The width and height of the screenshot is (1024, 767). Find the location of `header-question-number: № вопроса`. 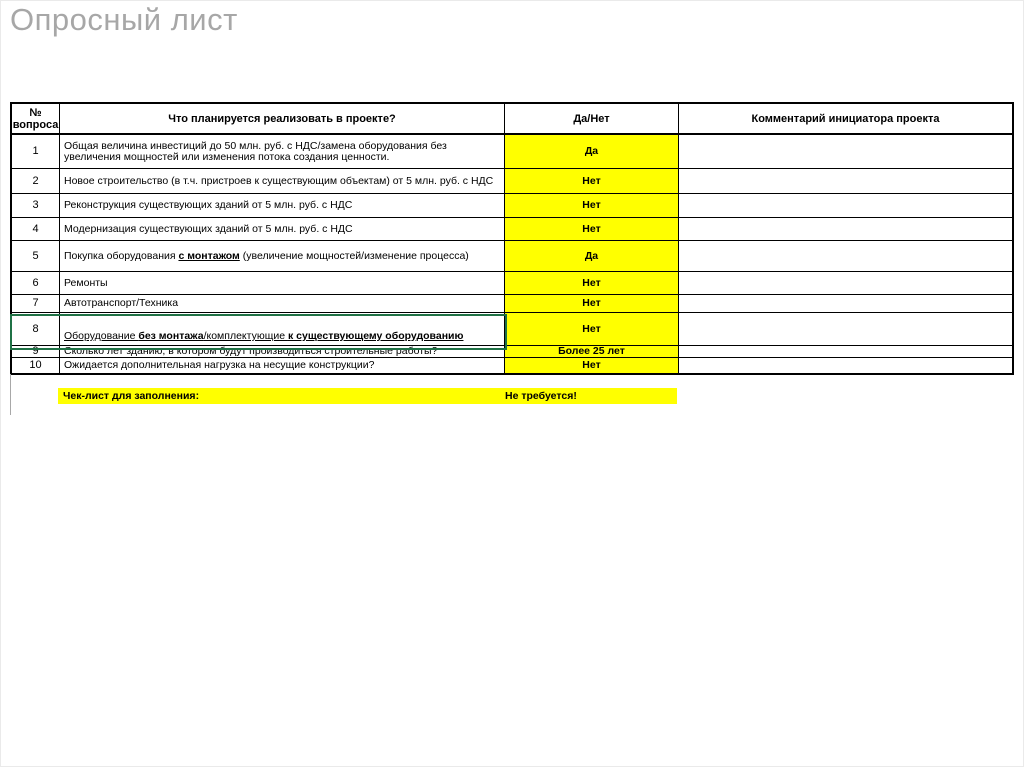

header-question-number: № вопроса is located at coordinates (36, 118).